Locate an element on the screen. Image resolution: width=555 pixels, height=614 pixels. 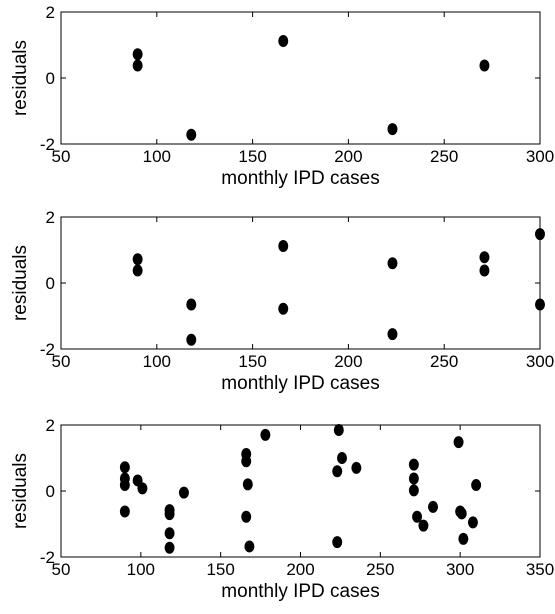
x-tick-label: 350 is located at coordinates (540, 569).